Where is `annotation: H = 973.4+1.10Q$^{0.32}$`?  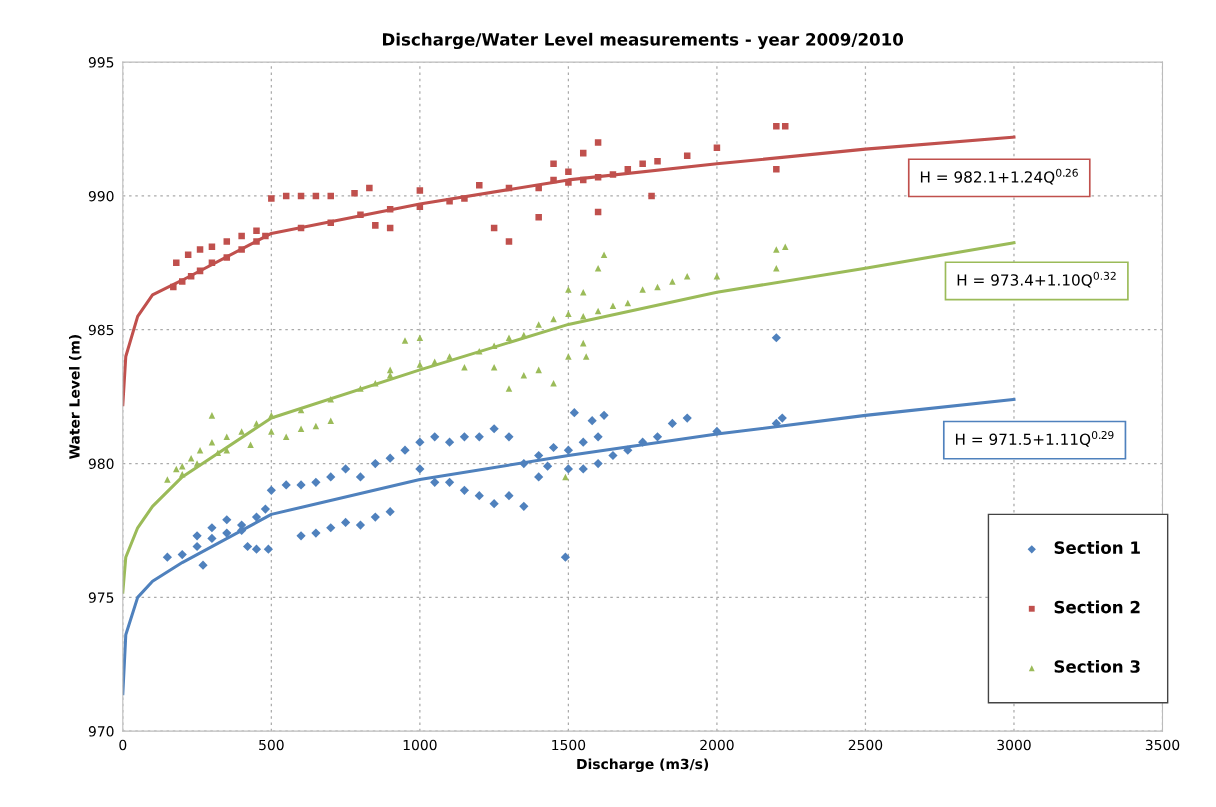 annotation: H = 973.4+1.10Q$^{0.32}$ is located at coordinates (1036, 279).